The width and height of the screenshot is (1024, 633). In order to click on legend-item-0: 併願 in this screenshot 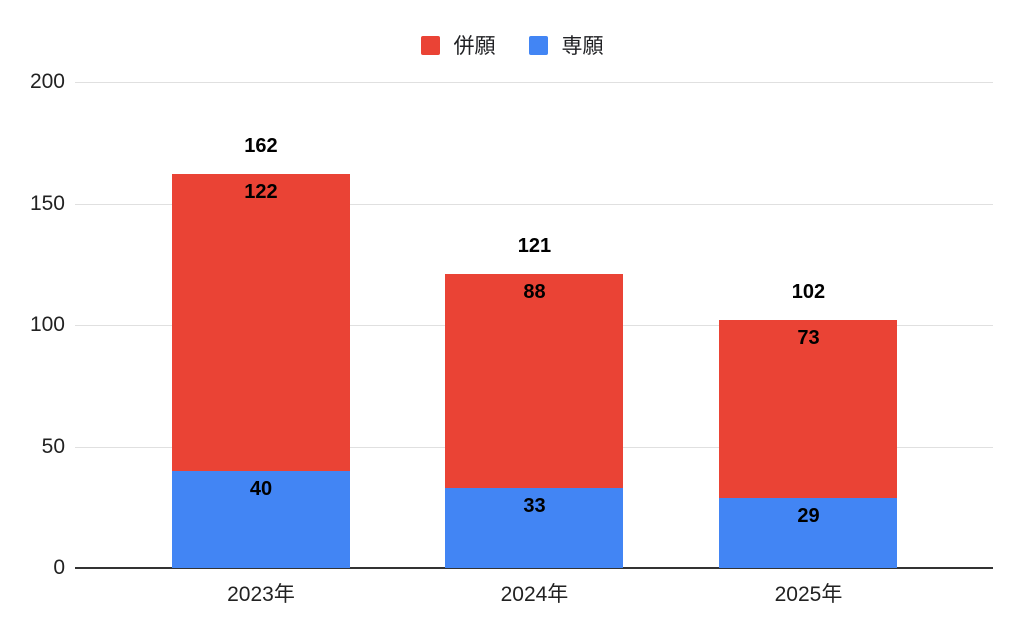, I will do `click(458, 45)`.